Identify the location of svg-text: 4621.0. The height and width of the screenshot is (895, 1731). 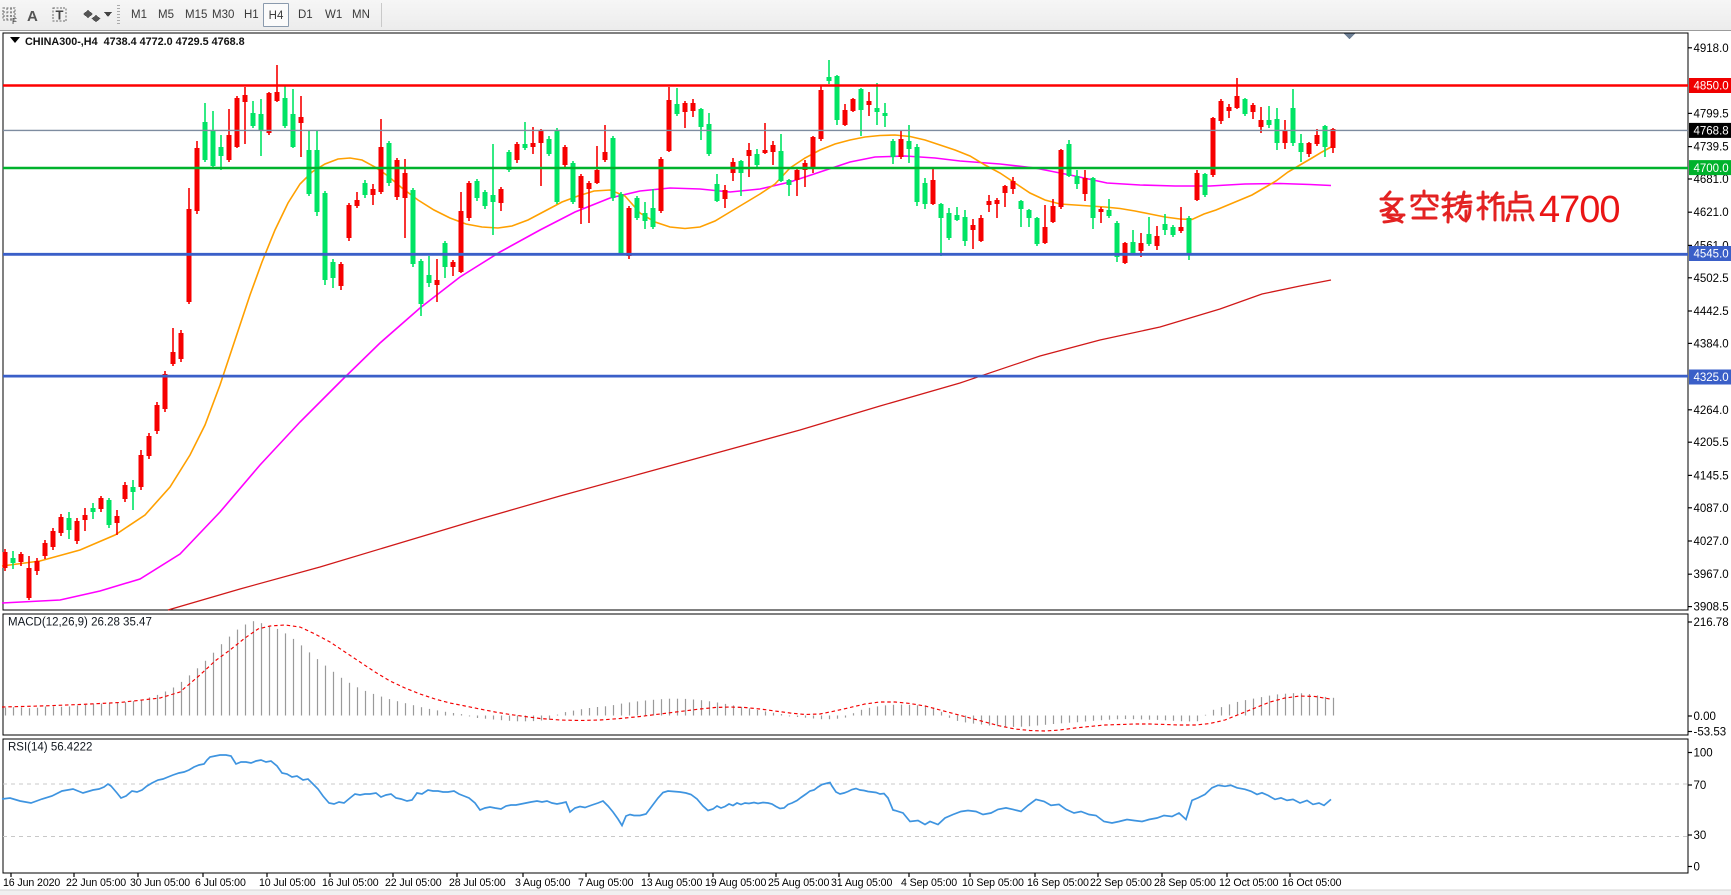
(1711, 213).